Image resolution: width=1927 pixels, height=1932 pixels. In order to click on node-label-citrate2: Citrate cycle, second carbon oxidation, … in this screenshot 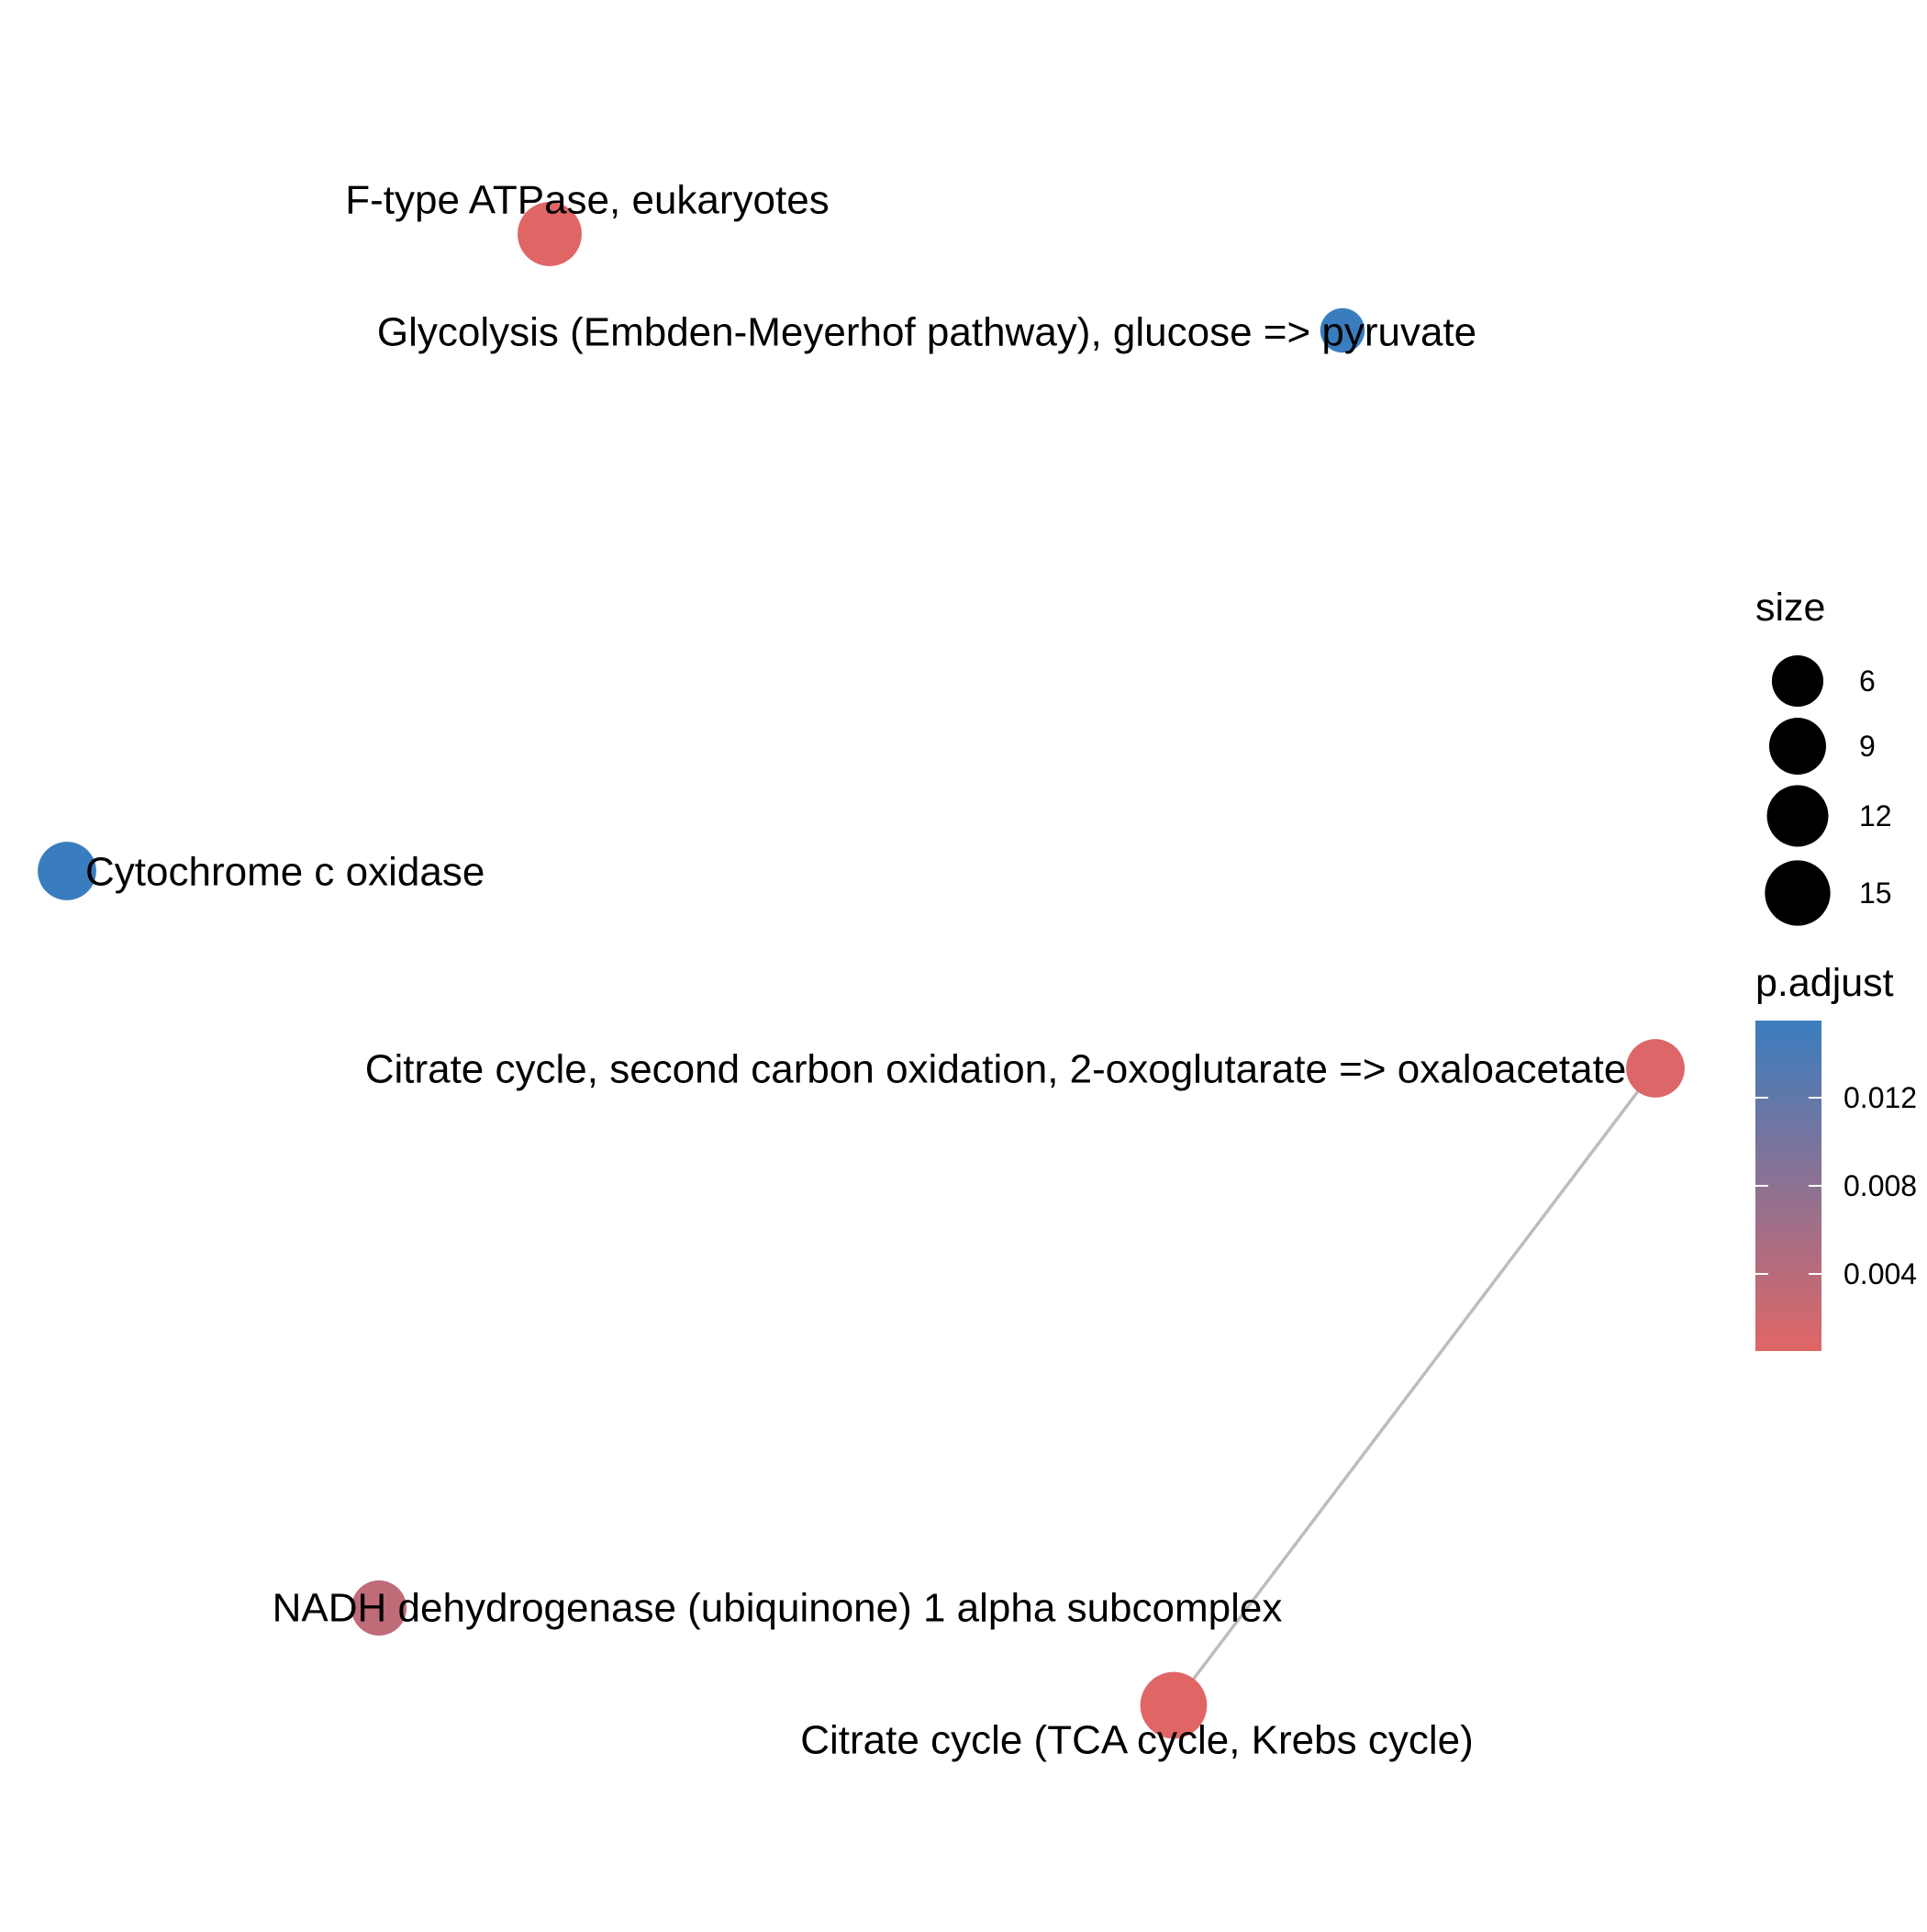, I will do `click(996, 1069)`.